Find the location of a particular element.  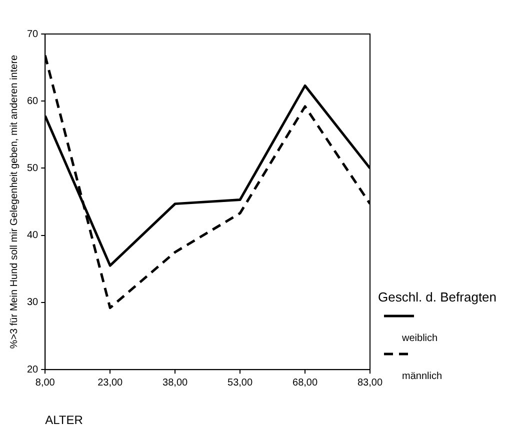

y-tick-label: 50 is located at coordinates (33, 168).